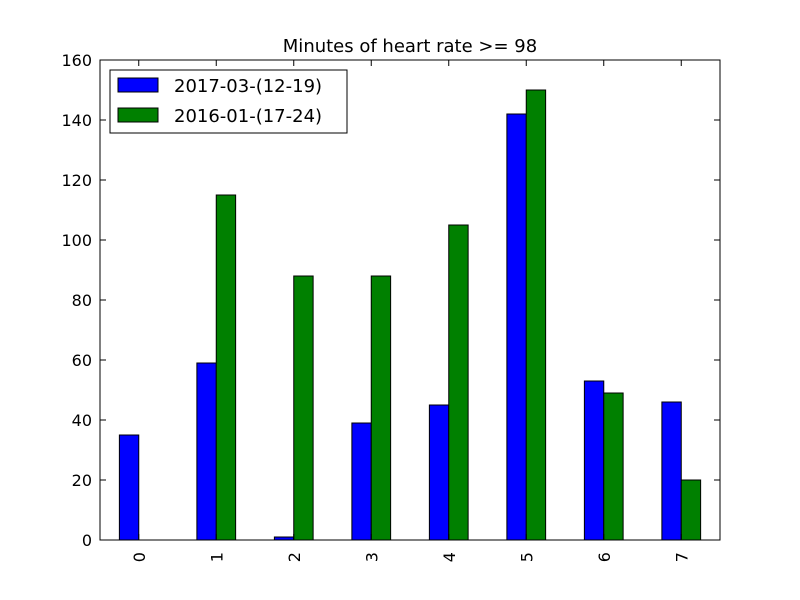  I want to click on y-tick-label: 0, so click(87, 540).